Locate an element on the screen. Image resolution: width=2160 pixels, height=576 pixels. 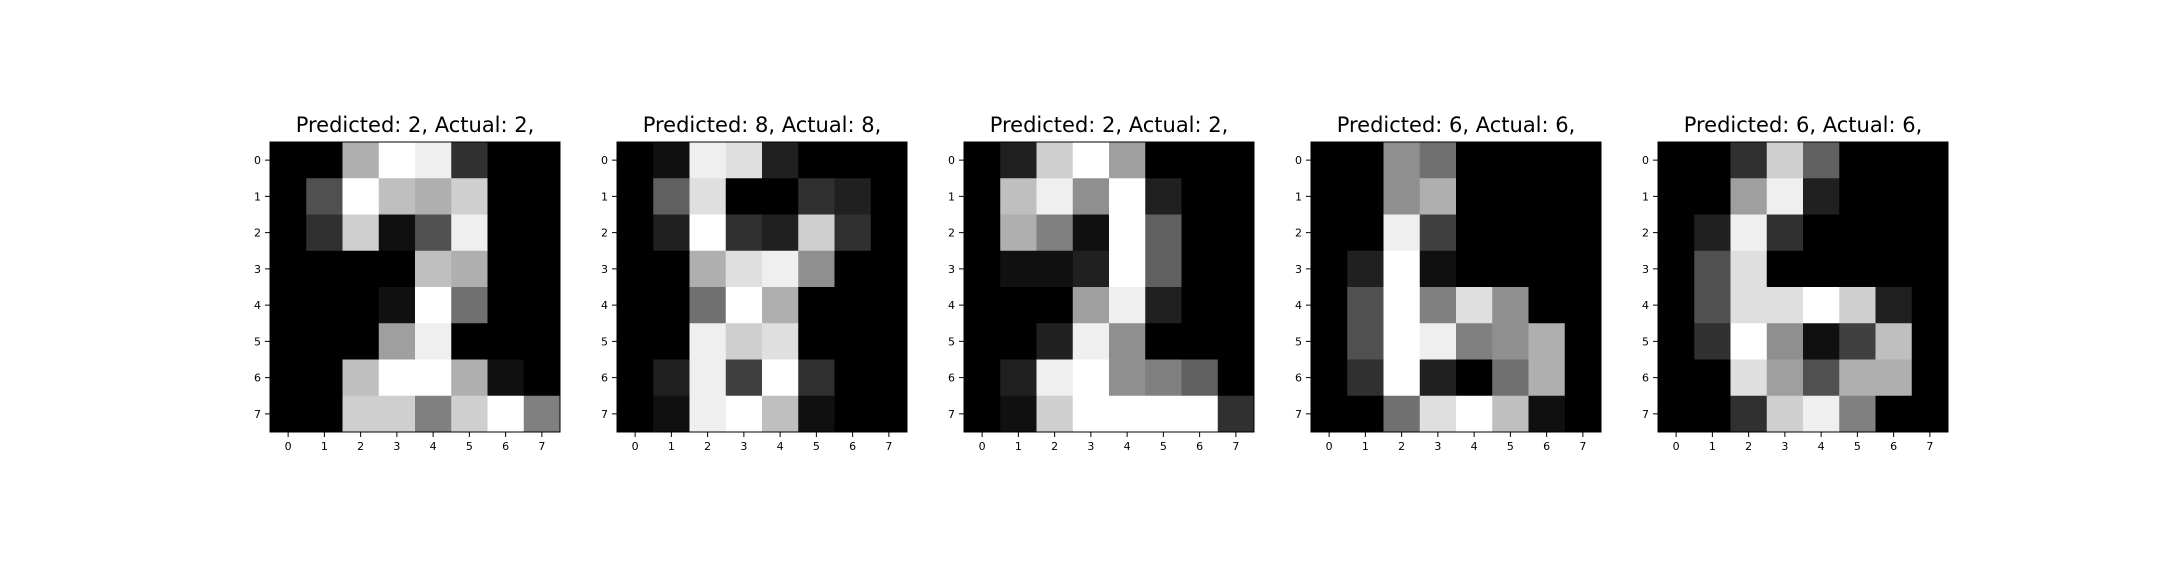
x-tick-label: 0 is located at coordinates (1676, 446).